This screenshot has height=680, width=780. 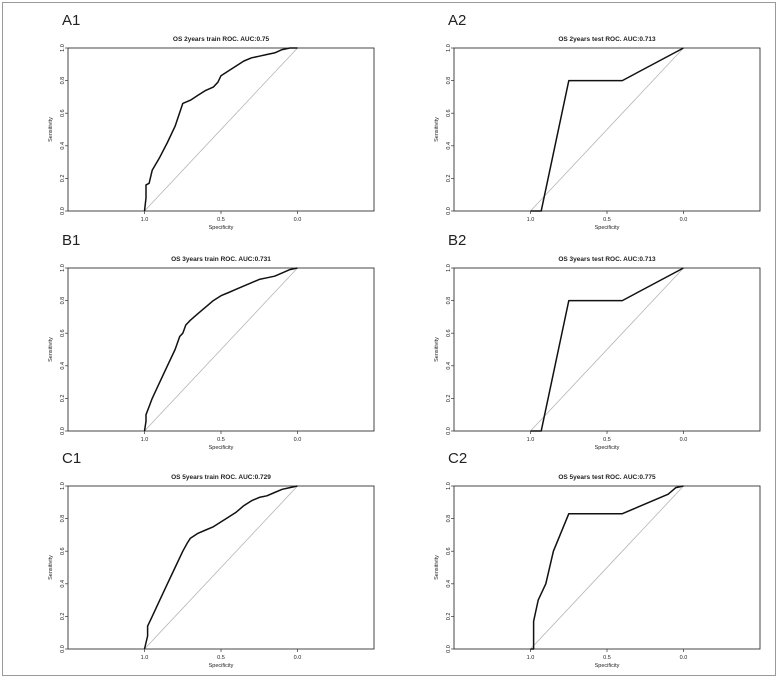 What do you see at coordinates (458, 458) in the screenshot?
I see `panel-label: C2` at bounding box center [458, 458].